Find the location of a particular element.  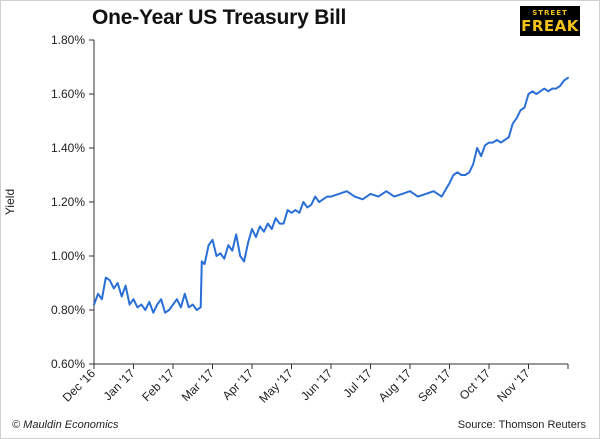

y-tick-label: 1.20% is located at coordinates (68, 202).